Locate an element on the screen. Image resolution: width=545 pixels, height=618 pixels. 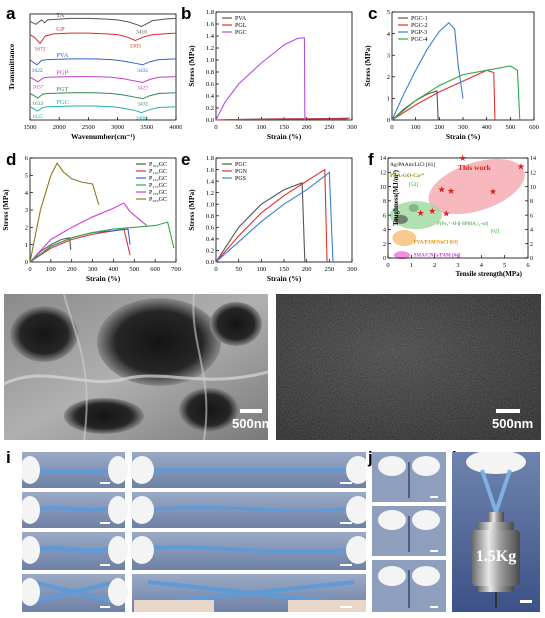
y-tick-label: 4 is located at coordinates (389, 34).